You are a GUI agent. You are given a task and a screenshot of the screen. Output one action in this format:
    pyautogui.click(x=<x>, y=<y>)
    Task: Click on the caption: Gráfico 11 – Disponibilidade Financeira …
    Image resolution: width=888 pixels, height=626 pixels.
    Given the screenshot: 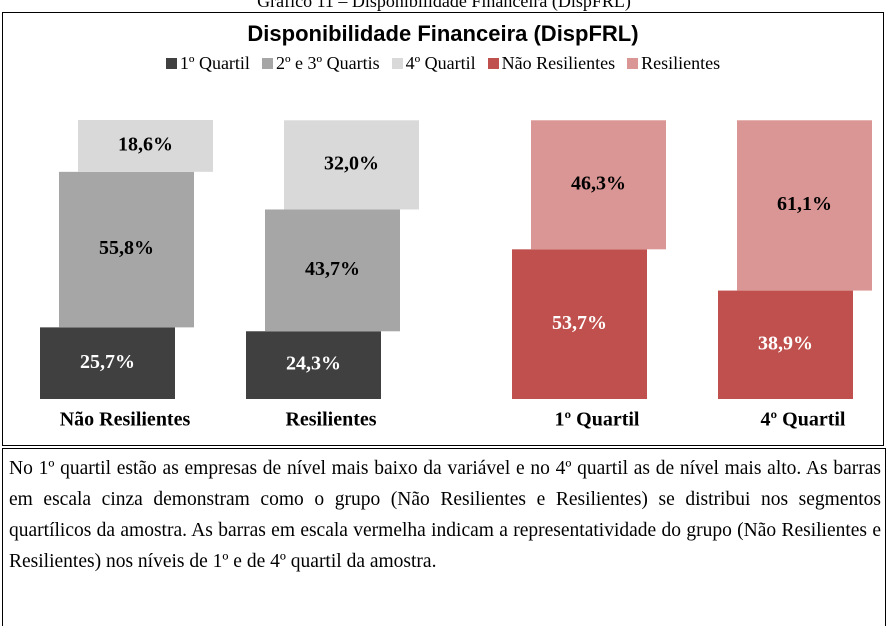 What is the action you would take?
    pyautogui.click(x=444, y=5)
    